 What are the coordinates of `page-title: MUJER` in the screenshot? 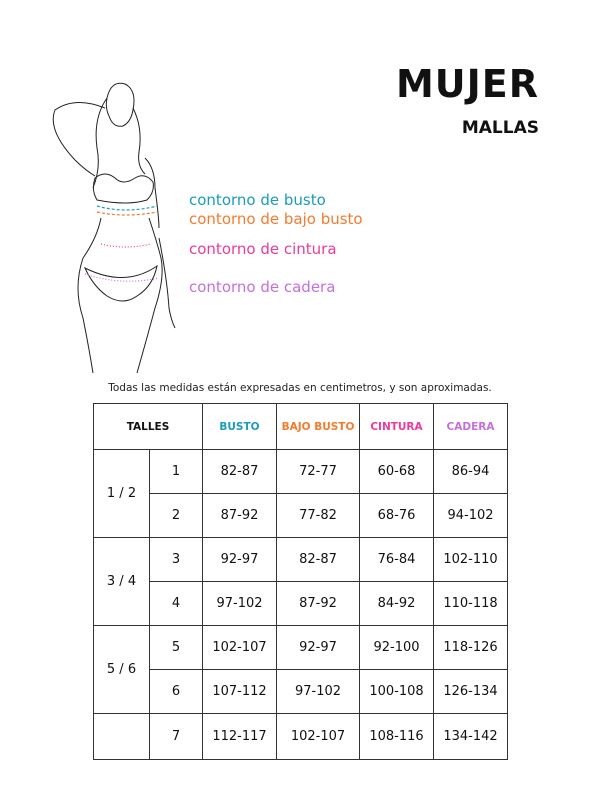 It's located at (467, 84).